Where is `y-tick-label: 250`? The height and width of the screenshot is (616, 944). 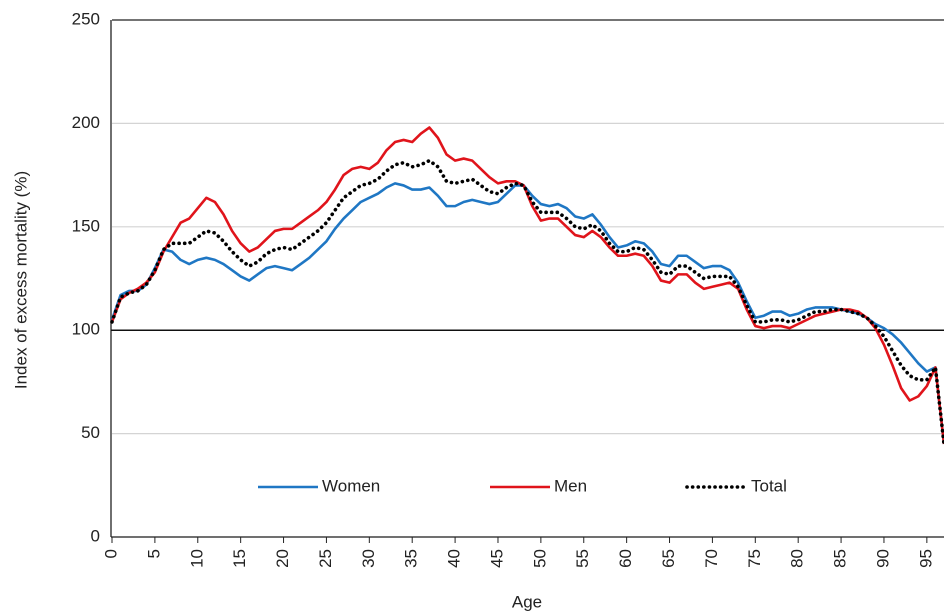 y-tick-label: 250 is located at coordinates (86, 18).